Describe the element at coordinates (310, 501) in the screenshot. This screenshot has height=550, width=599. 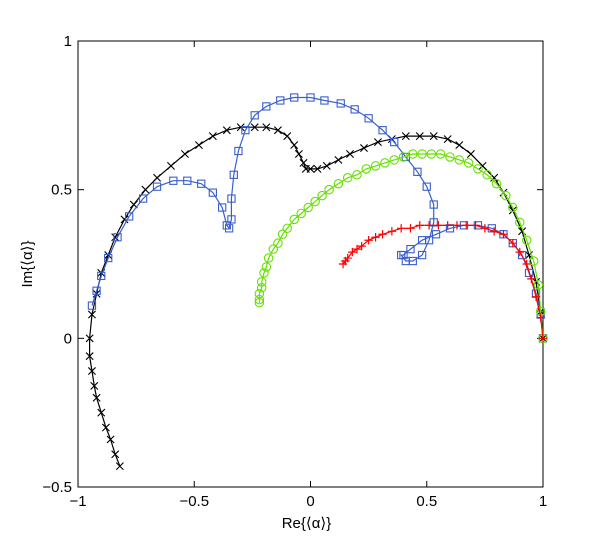
I see `x-tick-label: 0` at that location.